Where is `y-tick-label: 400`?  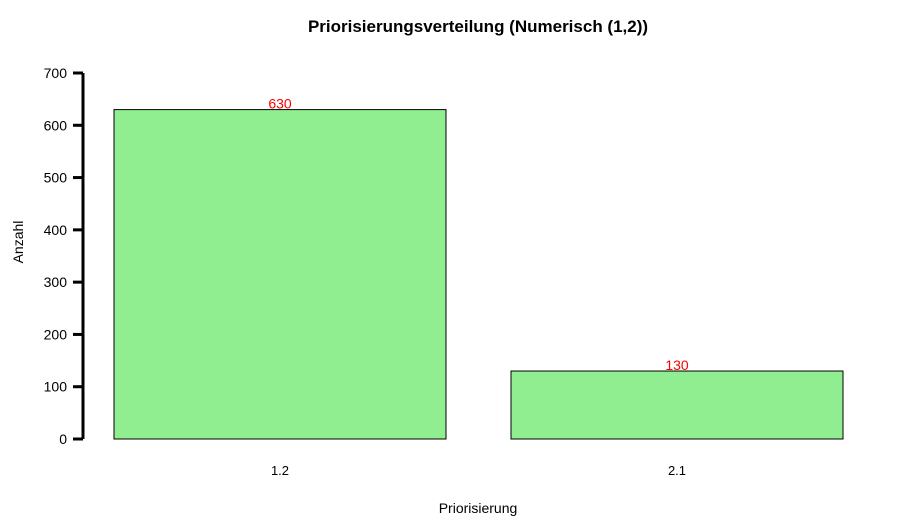
y-tick-label: 400 is located at coordinates (56, 230).